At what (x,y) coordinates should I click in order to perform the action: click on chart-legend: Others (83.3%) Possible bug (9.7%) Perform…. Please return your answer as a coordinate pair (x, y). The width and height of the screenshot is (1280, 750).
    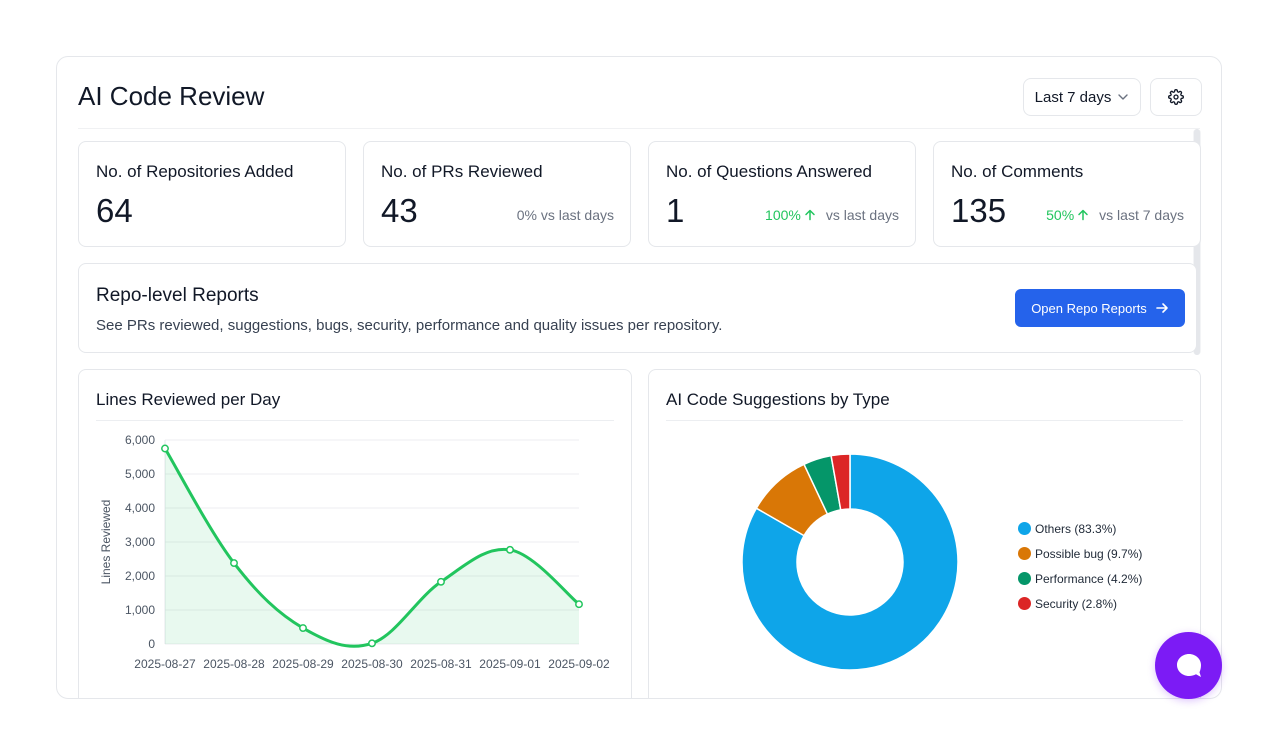
    Looking at the image, I should click on (1080, 566).